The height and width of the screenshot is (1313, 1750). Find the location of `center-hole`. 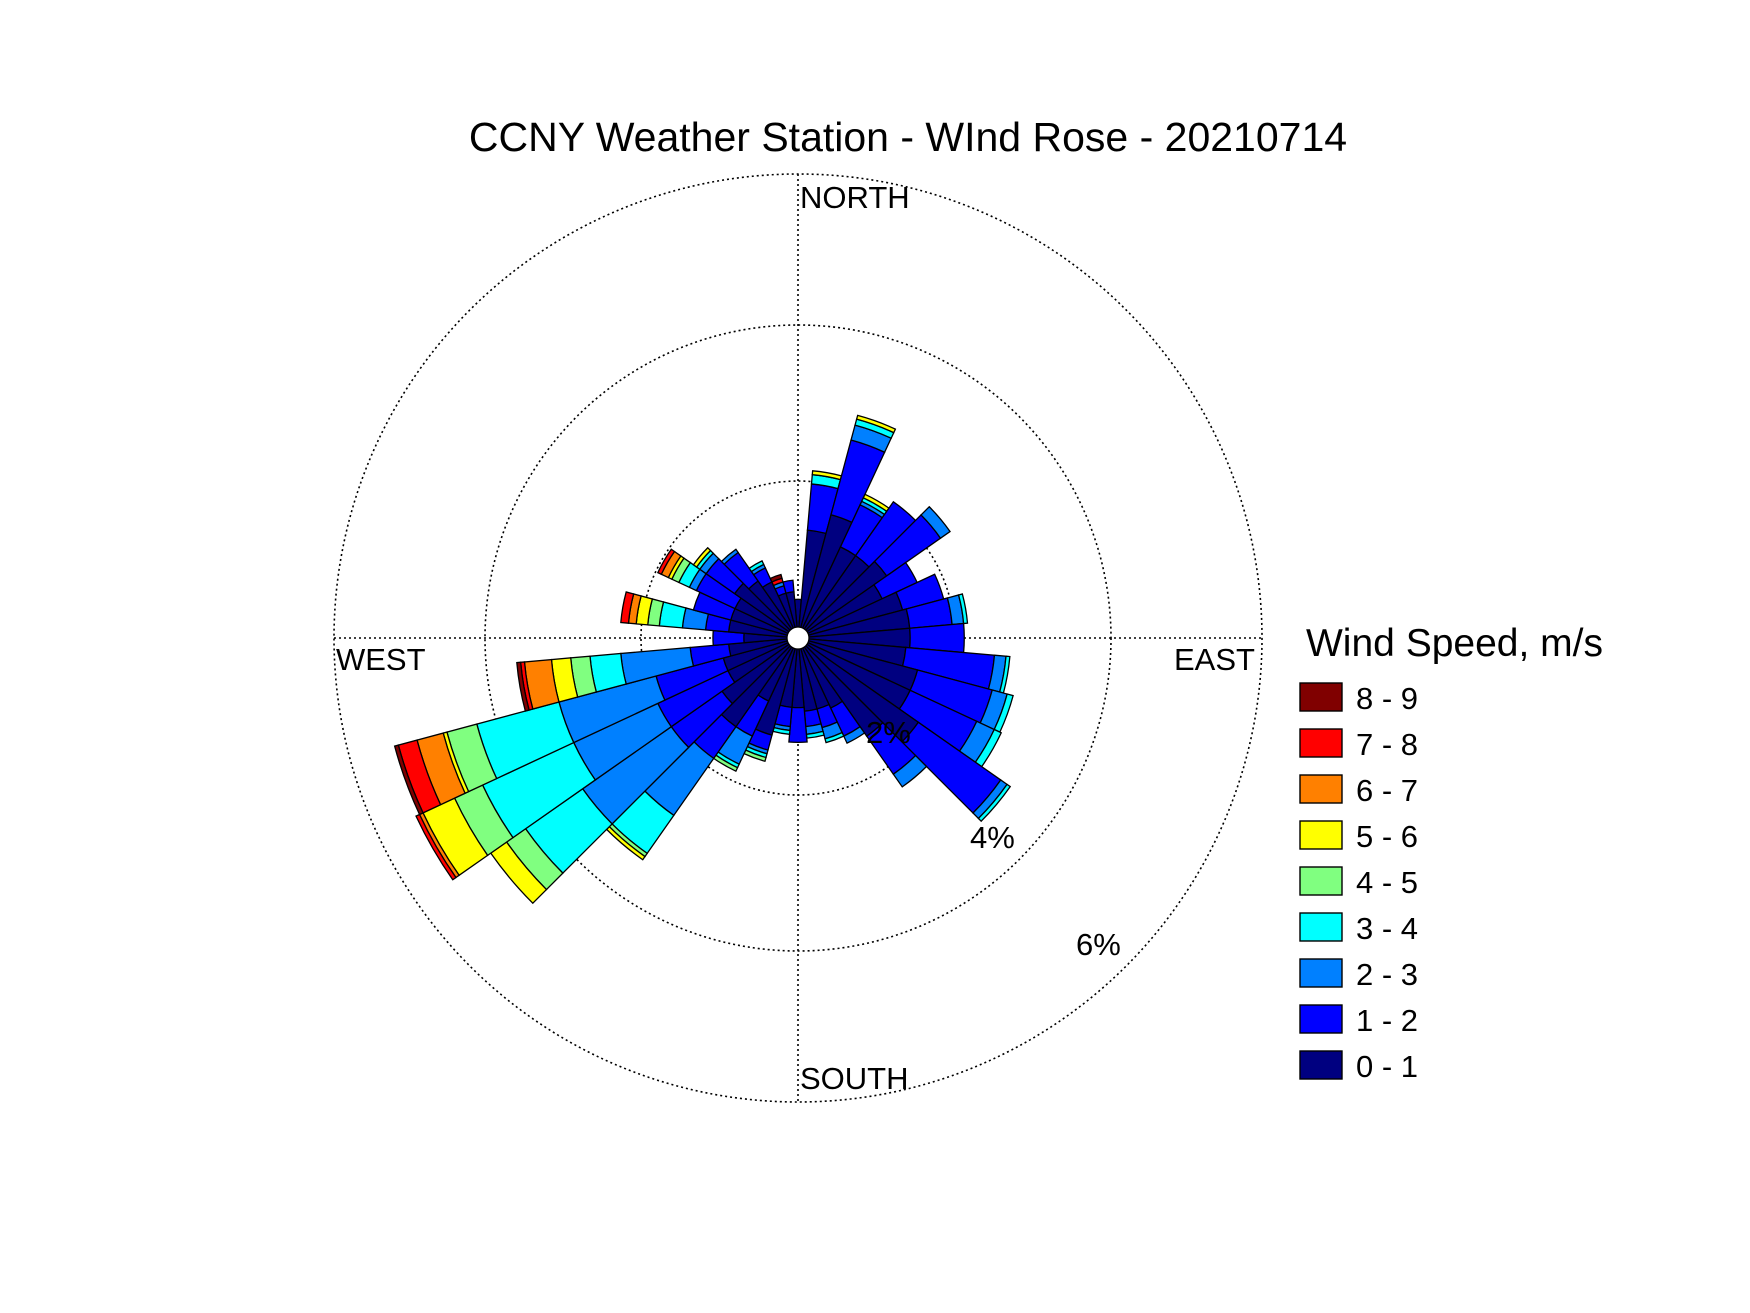

center-hole is located at coordinates (798, 638).